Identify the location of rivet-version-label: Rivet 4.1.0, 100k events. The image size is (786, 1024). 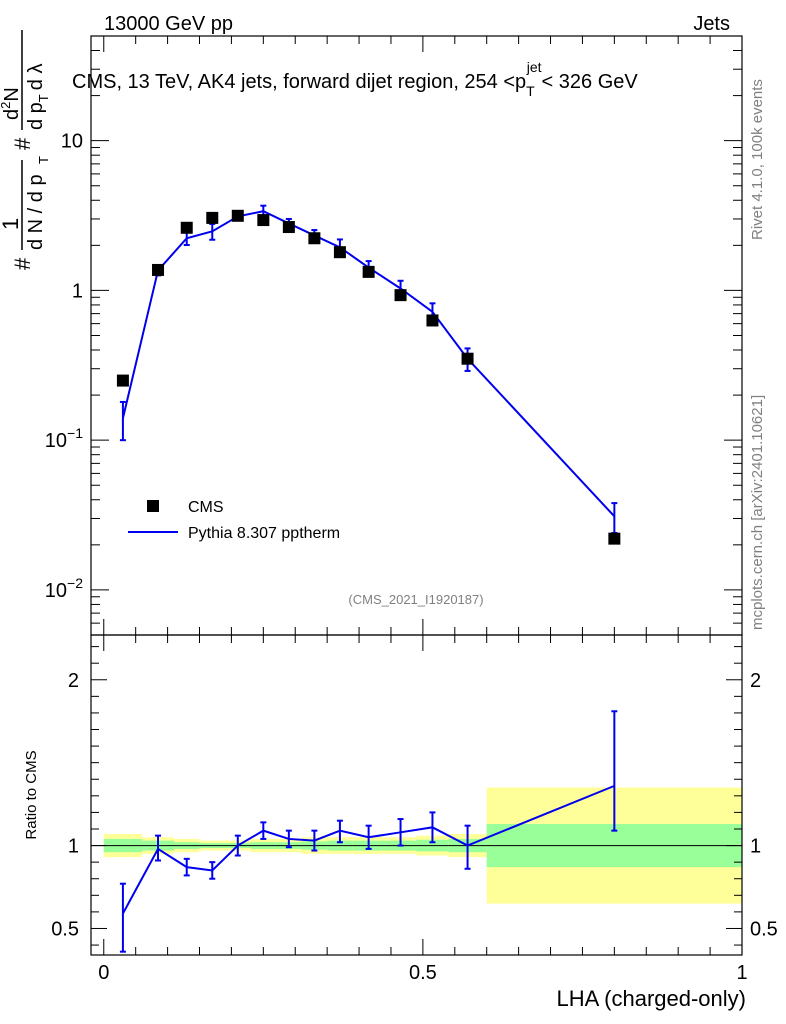
(757, 159).